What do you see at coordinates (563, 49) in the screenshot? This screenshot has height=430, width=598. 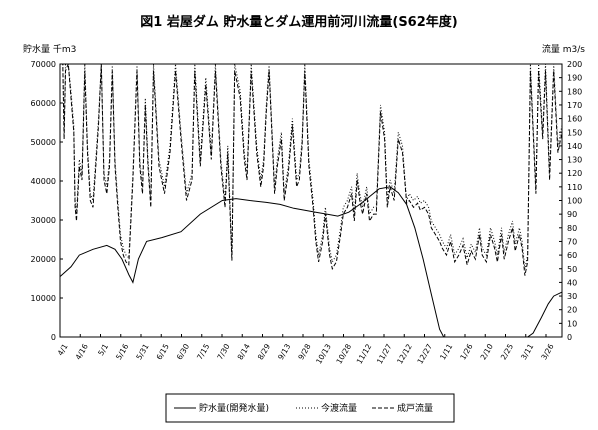 I see `y-axis-right-title: 流量 m3/s` at bounding box center [563, 49].